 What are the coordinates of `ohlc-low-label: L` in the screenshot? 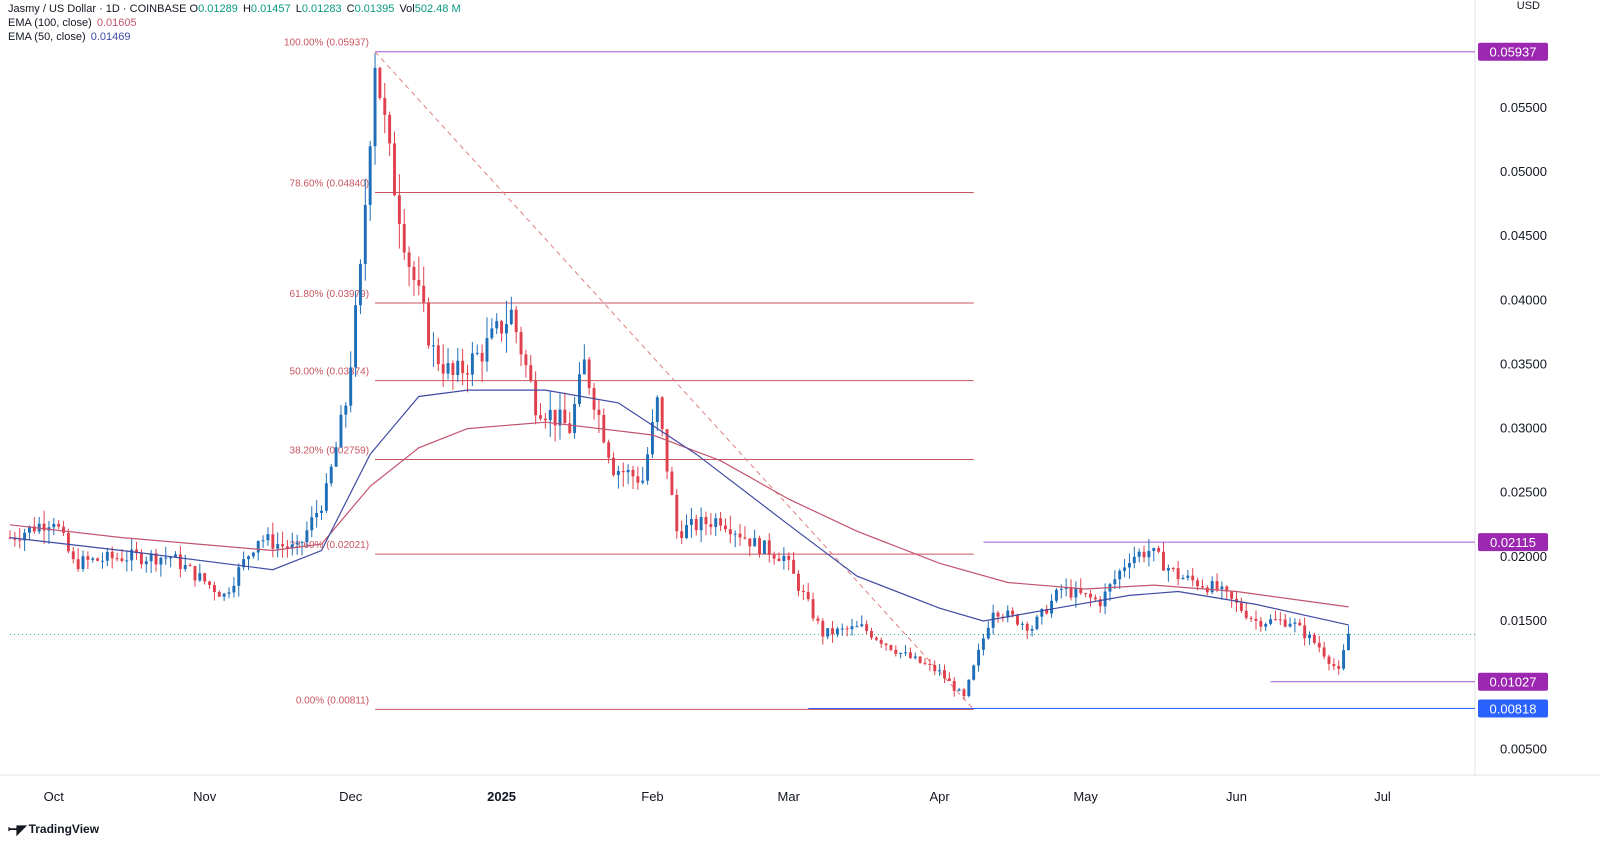 It's located at (298, 9).